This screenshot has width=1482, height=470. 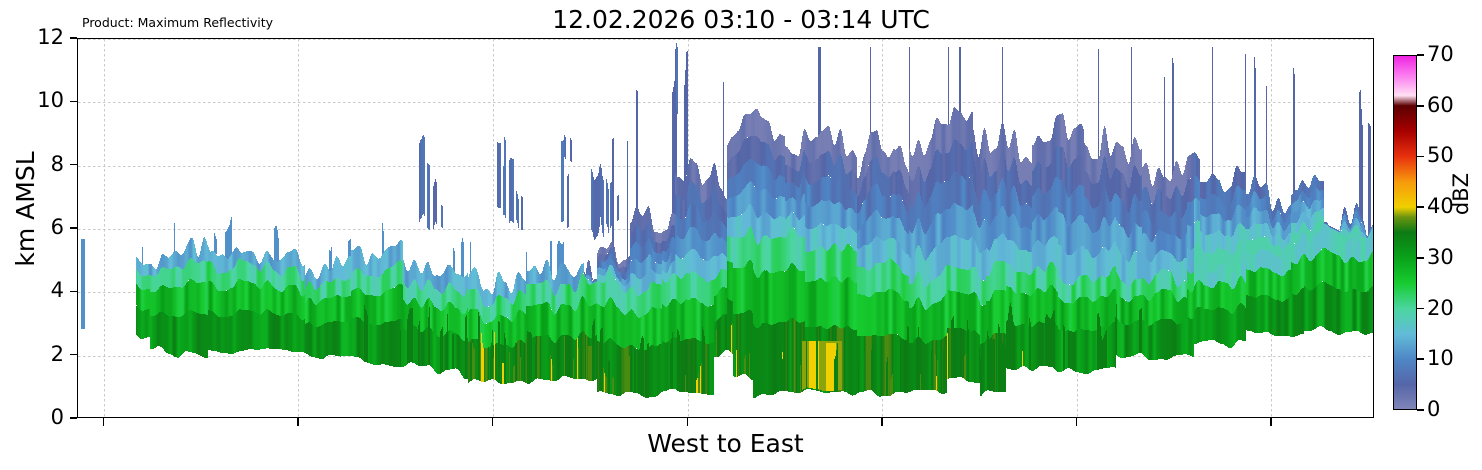 I want to click on colorbar-tick-label: 60, so click(x=1440, y=105).